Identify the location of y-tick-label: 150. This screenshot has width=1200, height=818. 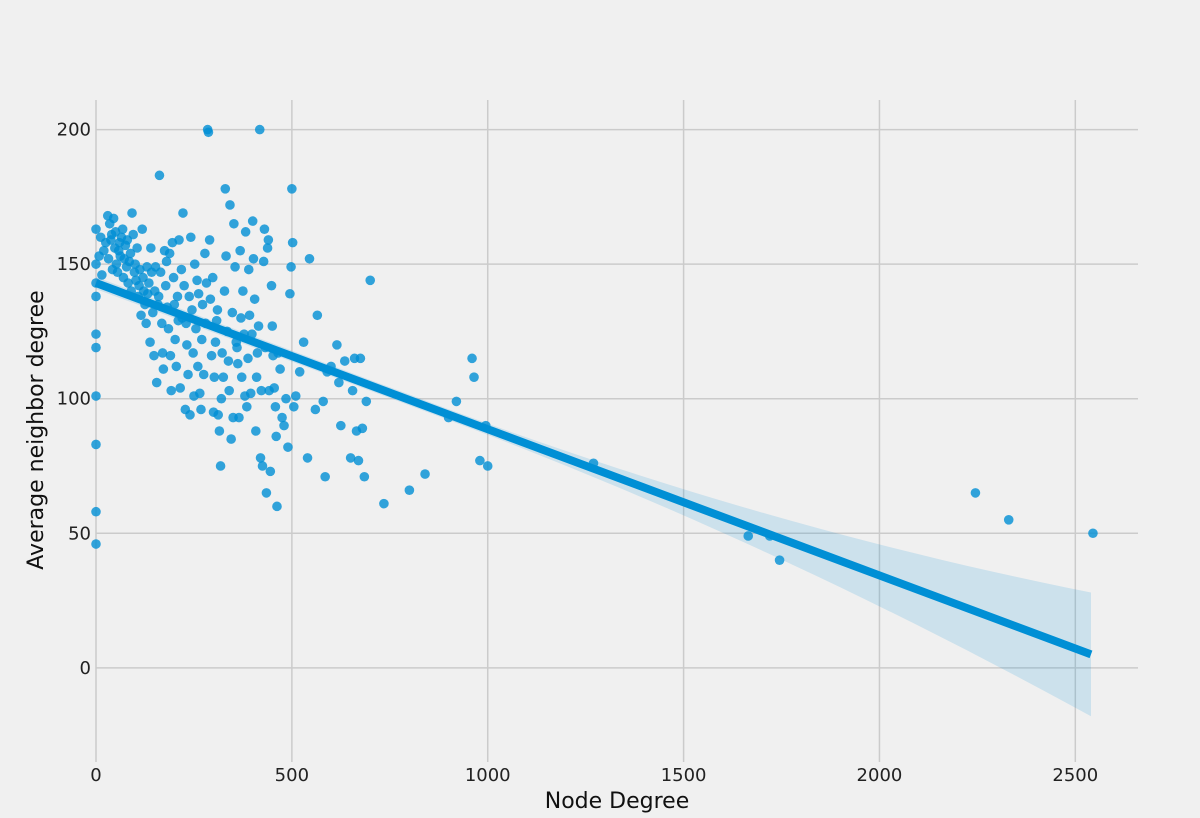
(74, 264).